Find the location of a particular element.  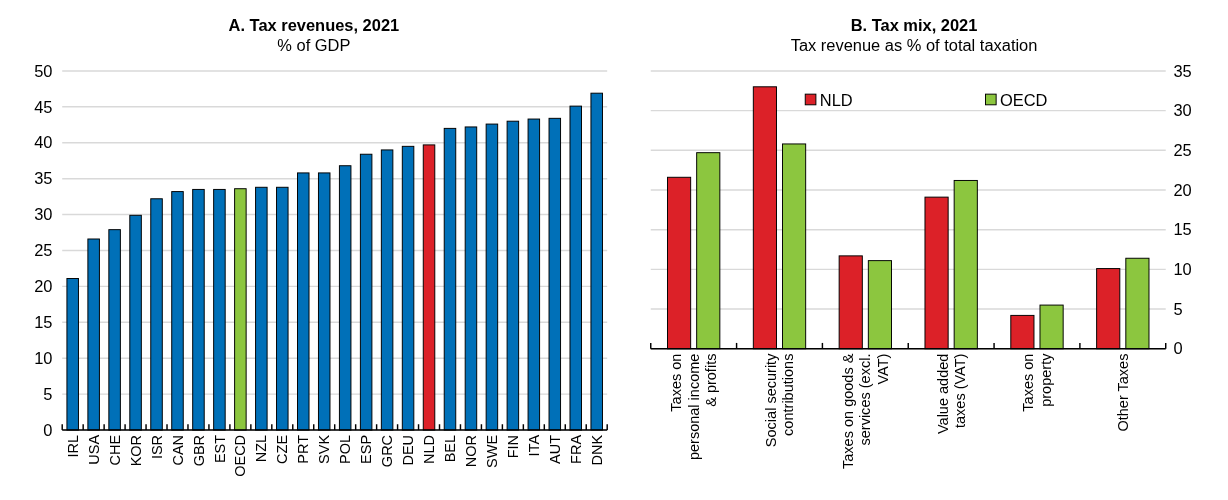

y-tick-label: 30 is located at coordinates (43, 214).